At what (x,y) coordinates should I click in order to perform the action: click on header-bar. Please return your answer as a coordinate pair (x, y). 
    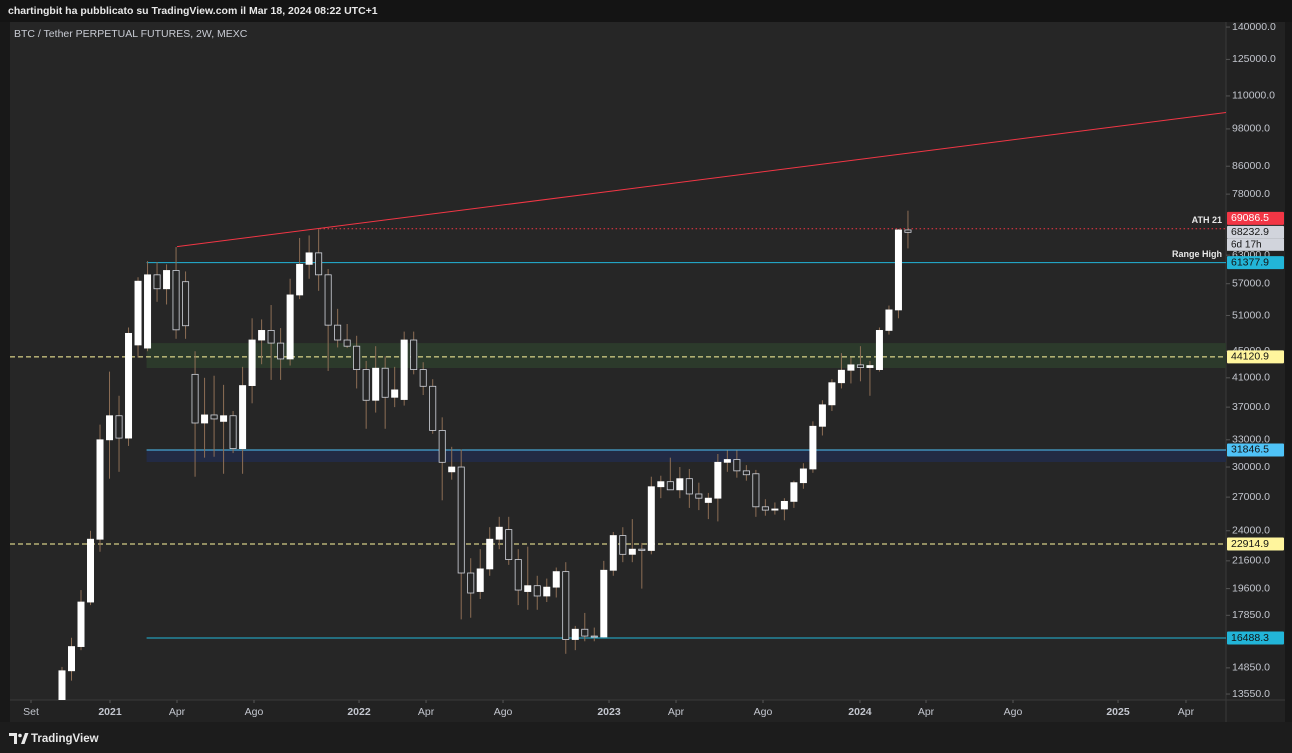
    Looking at the image, I should click on (646, 11).